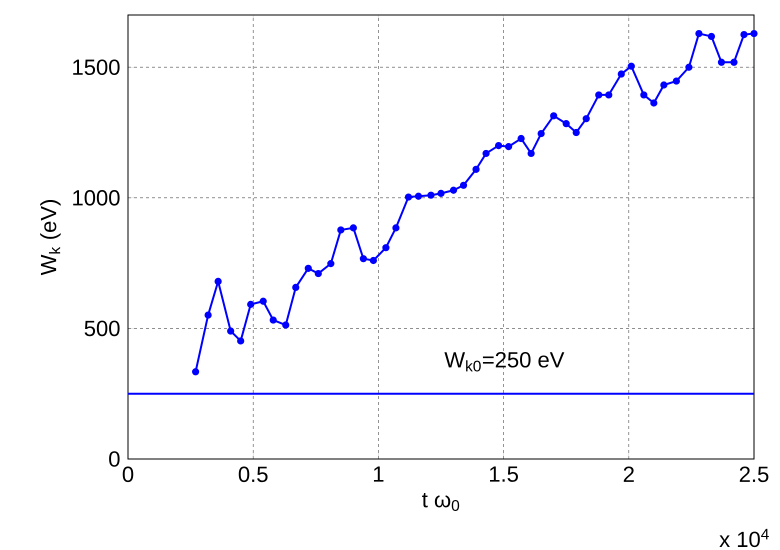  What do you see at coordinates (128, 474) in the screenshot?
I see `x-tick-label: 0` at bounding box center [128, 474].